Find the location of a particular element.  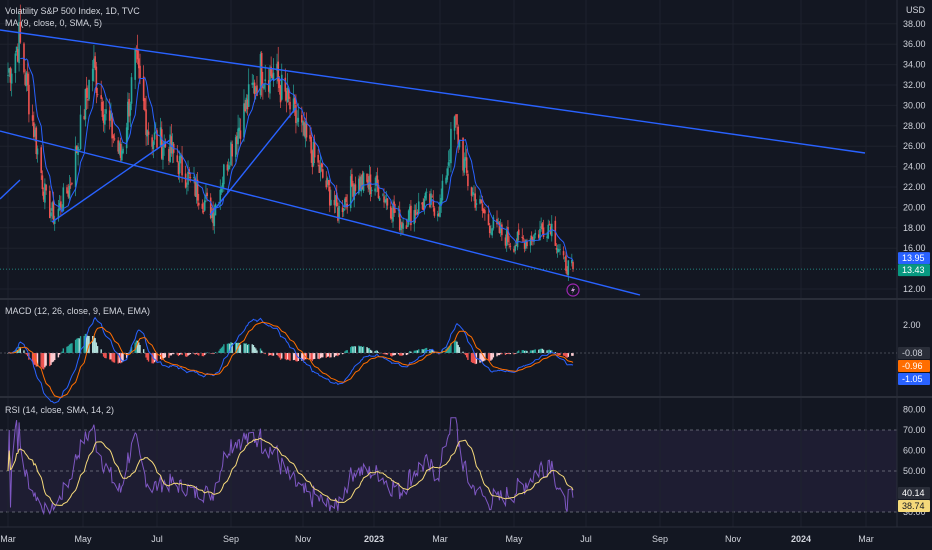

rsi-legend: RSI (14, close, SMA, 14, 2) is located at coordinates (60, 410).